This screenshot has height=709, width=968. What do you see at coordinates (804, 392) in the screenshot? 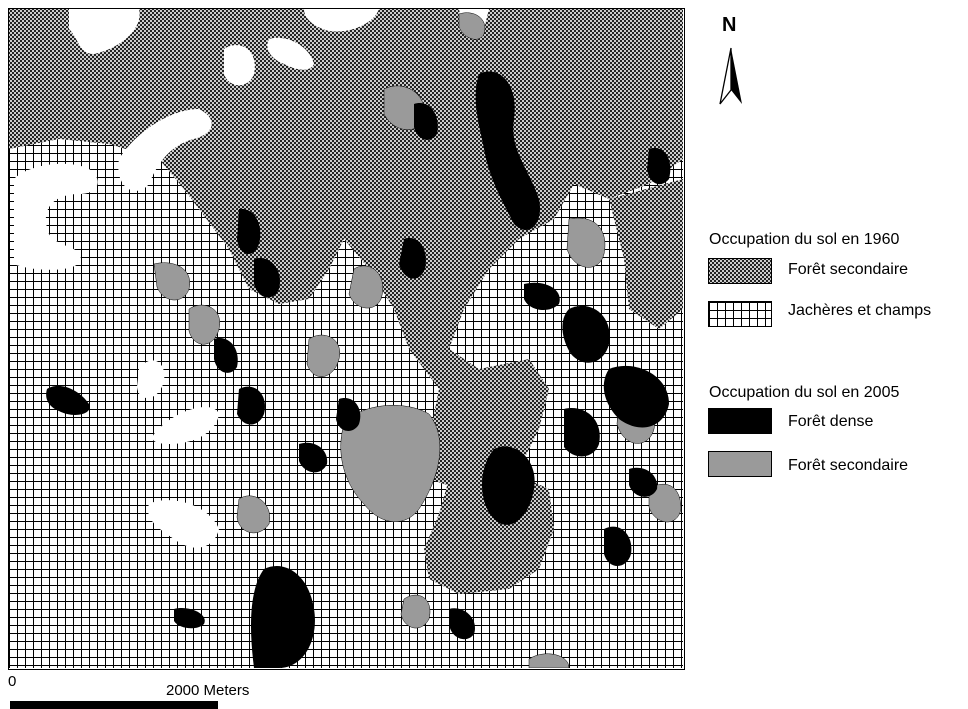
I see `legend-2005-title: Occupation du sol en 2005` at bounding box center [804, 392].